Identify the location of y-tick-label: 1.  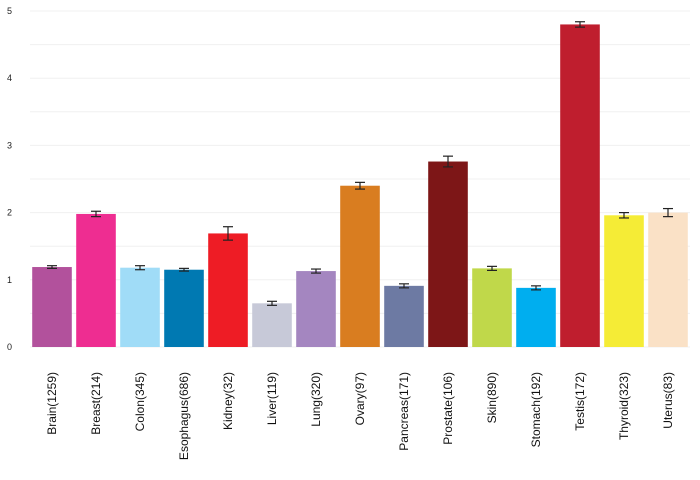
(9, 280).